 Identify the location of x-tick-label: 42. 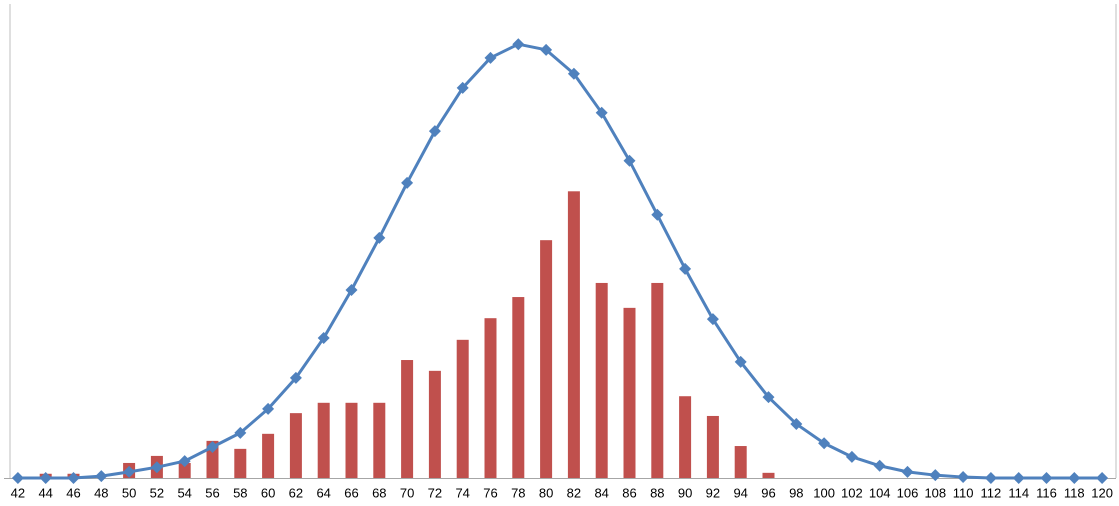
(18, 492).